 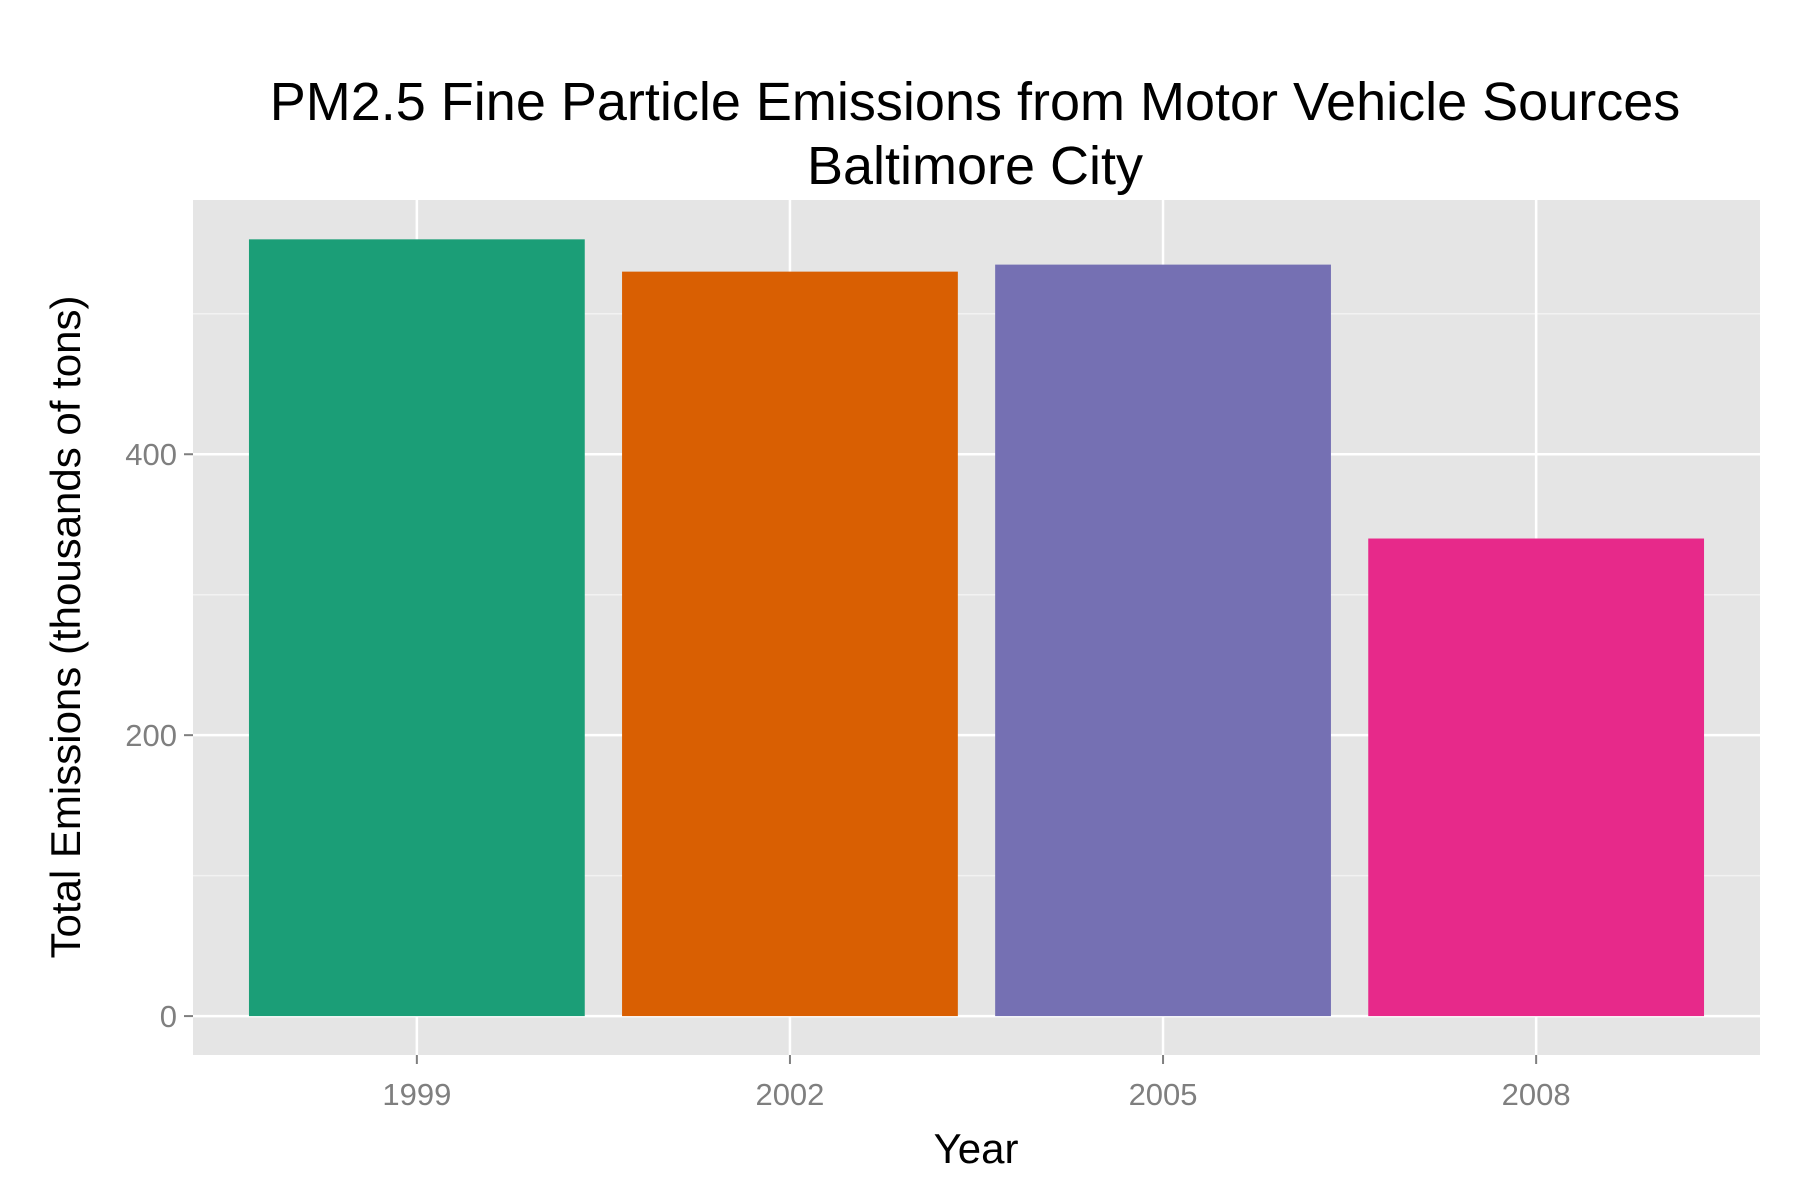 I want to click on bar-2005, so click(x=1163, y=640).